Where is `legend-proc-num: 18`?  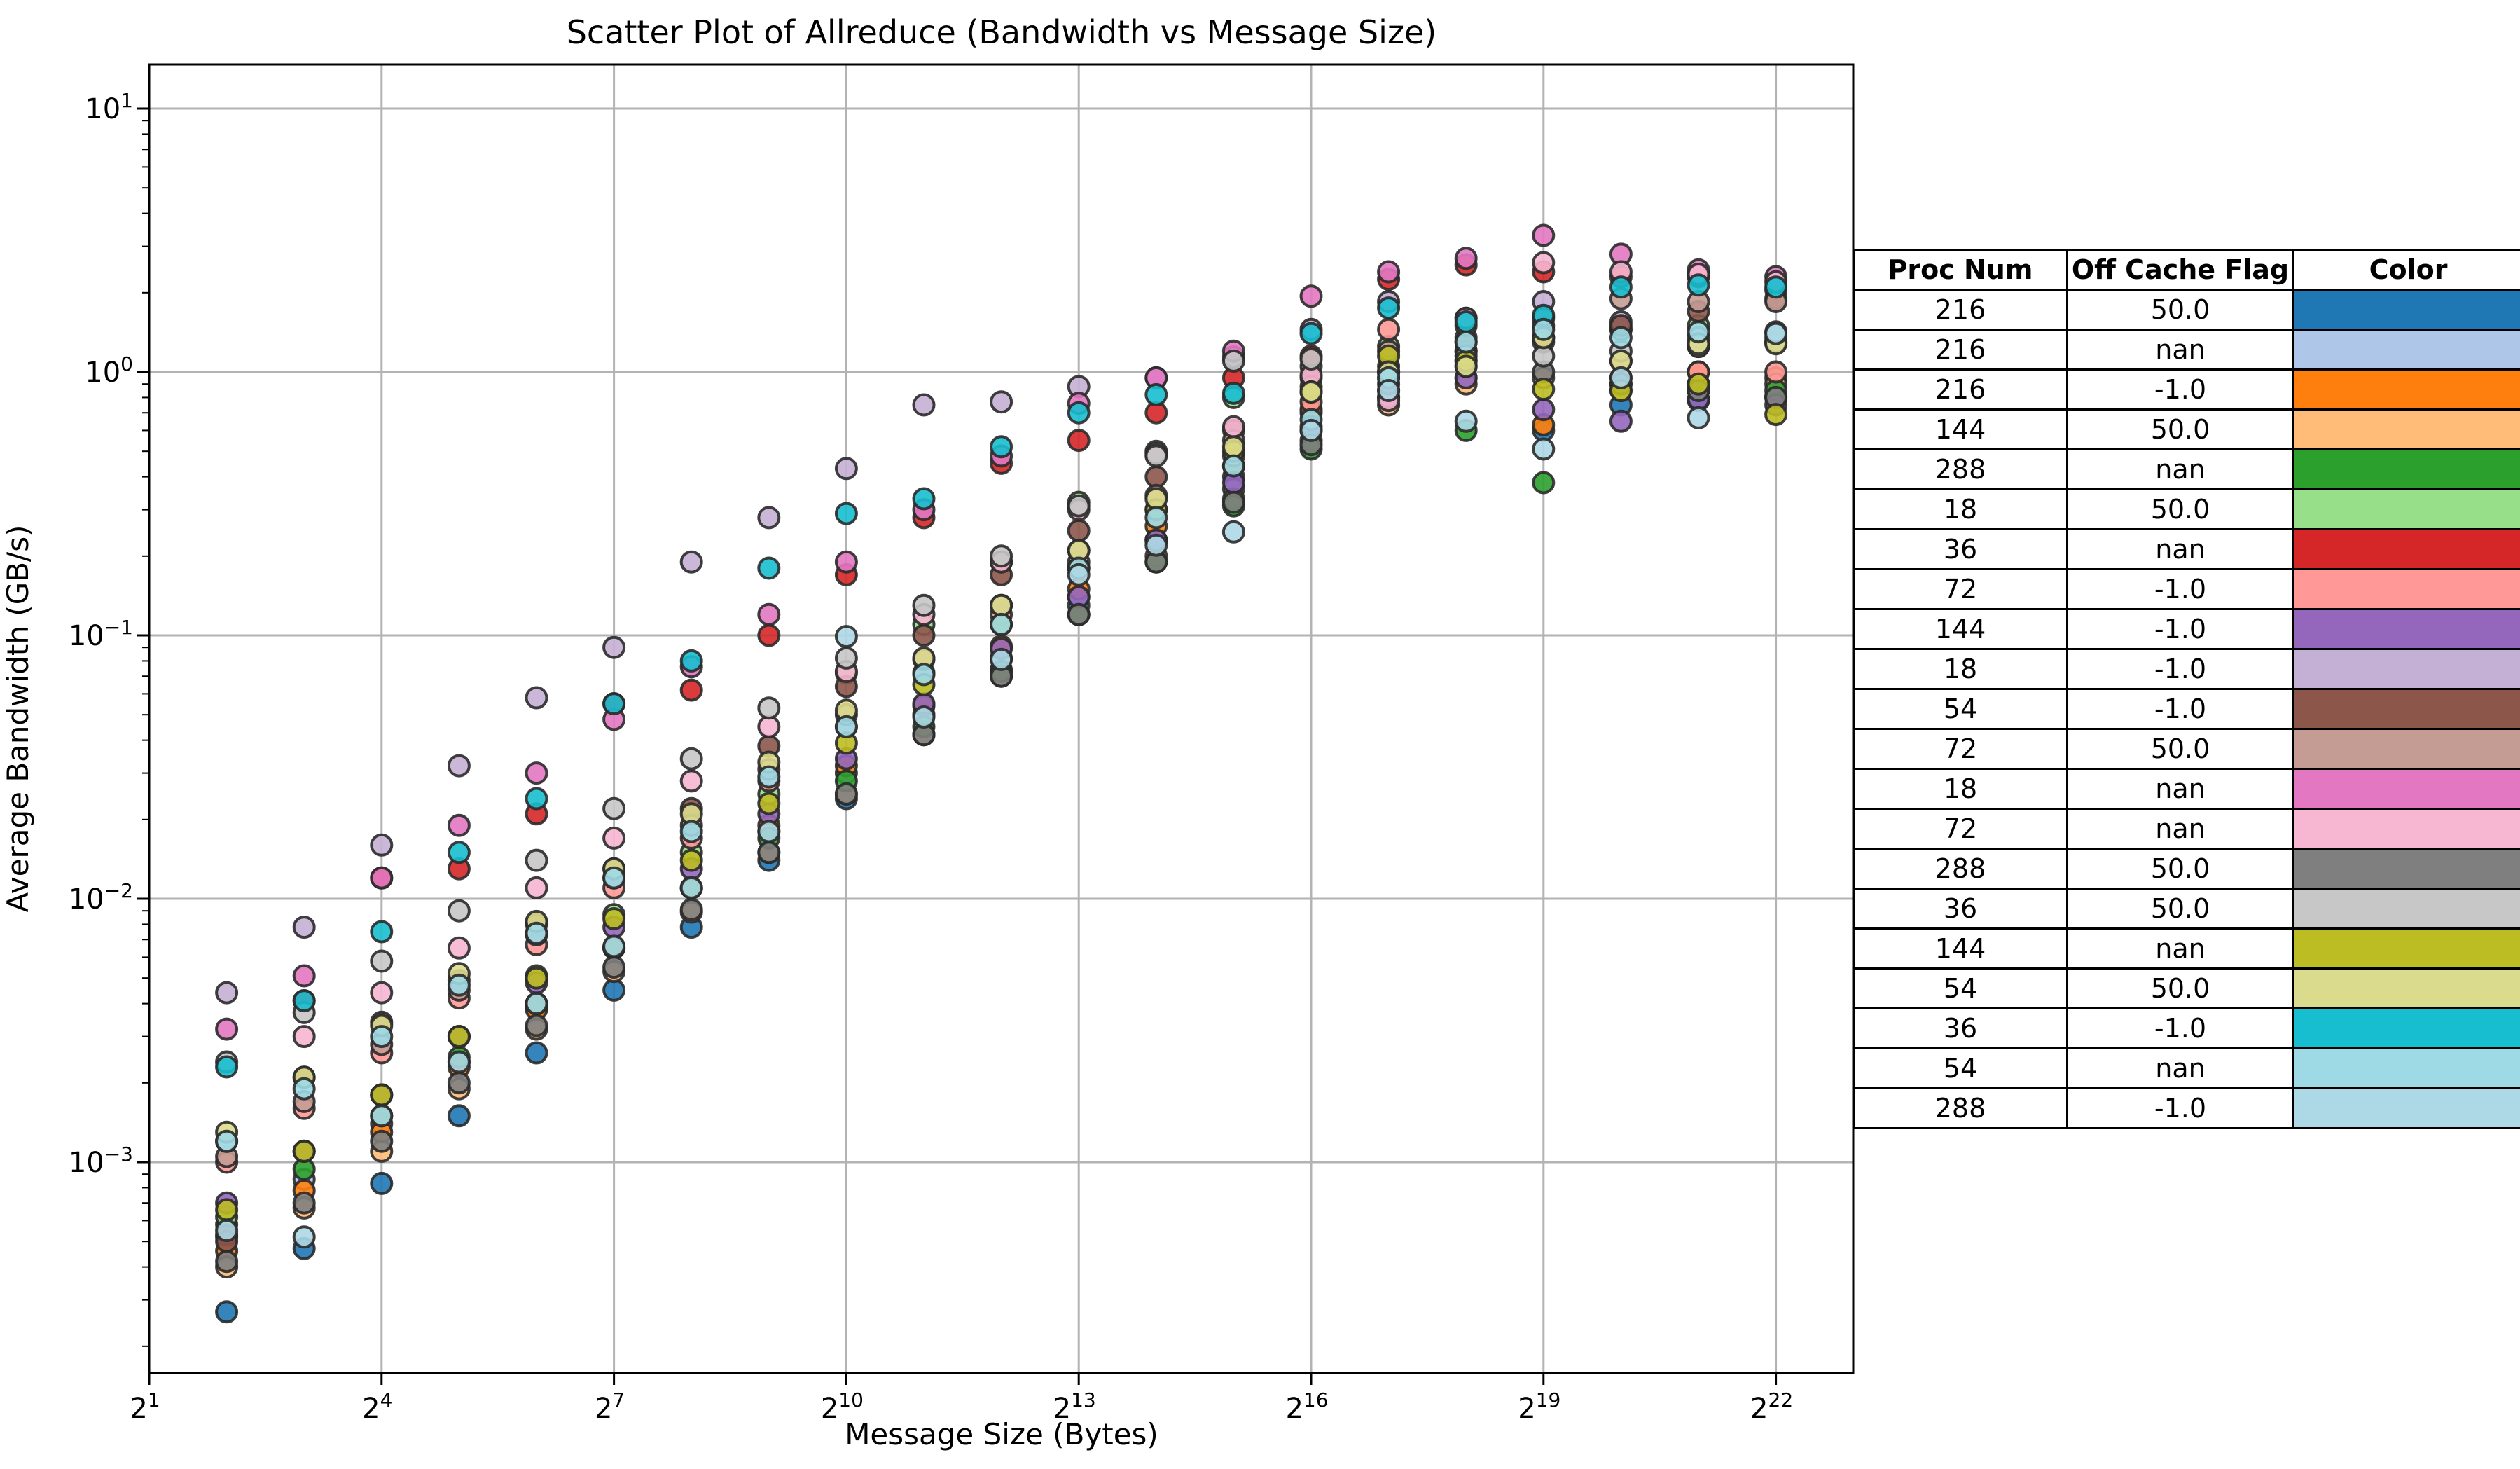 legend-proc-num: 18 is located at coordinates (1960, 789).